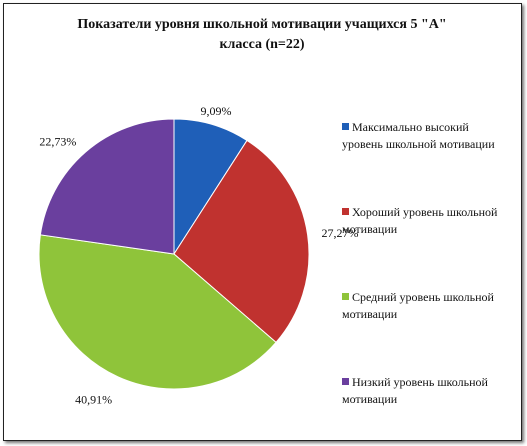 The height and width of the screenshot is (446, 527). I want to click on pie-value-label-2: 27,27%, so click(340, 233).